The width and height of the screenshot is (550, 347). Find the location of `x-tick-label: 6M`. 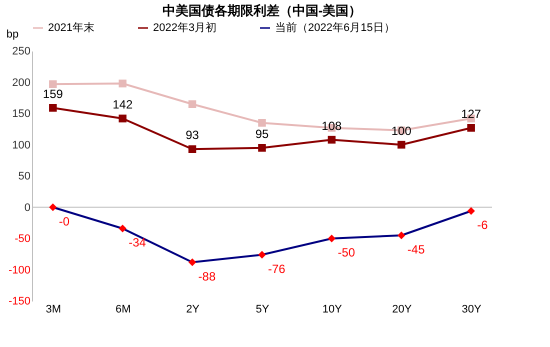

x-tick-label: 6M is located at coordinates (123, 310).